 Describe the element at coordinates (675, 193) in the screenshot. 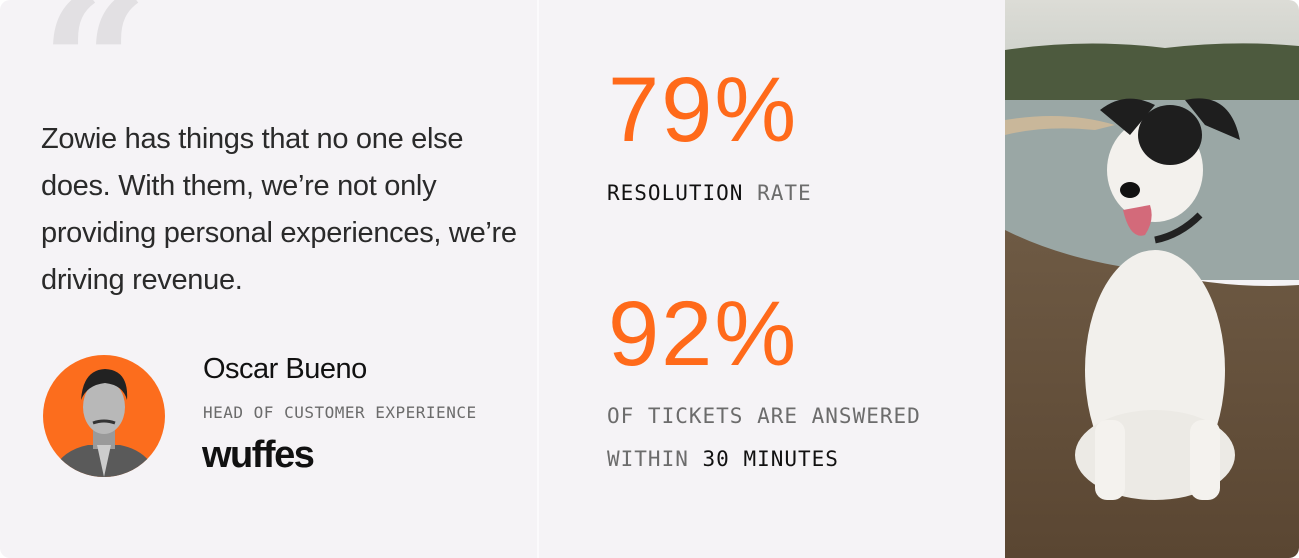

I see `label-dark: RESOLUTION` at that location.